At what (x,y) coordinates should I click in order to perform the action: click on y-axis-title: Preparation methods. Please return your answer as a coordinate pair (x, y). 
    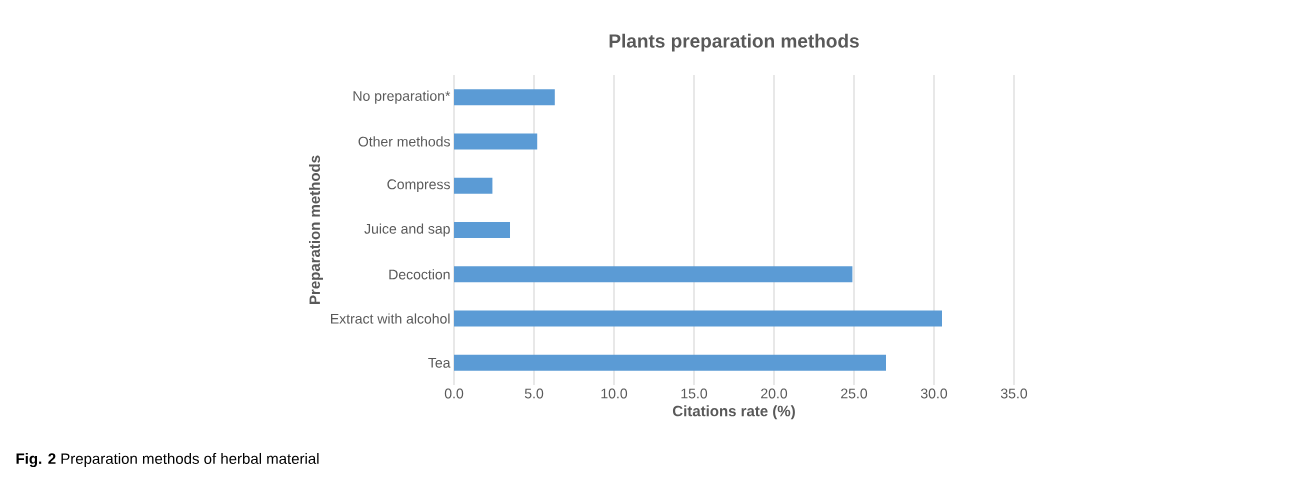
    Looking at the image, I should click on (316, 229).